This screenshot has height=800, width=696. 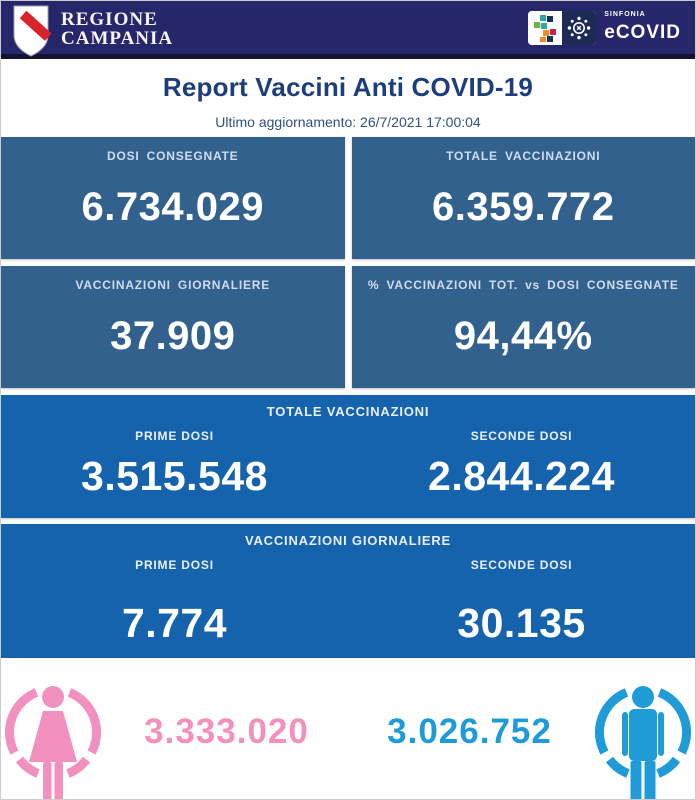 I want to click on seconde-dosi-value: 2.844.224, so click(x=521, y=476).